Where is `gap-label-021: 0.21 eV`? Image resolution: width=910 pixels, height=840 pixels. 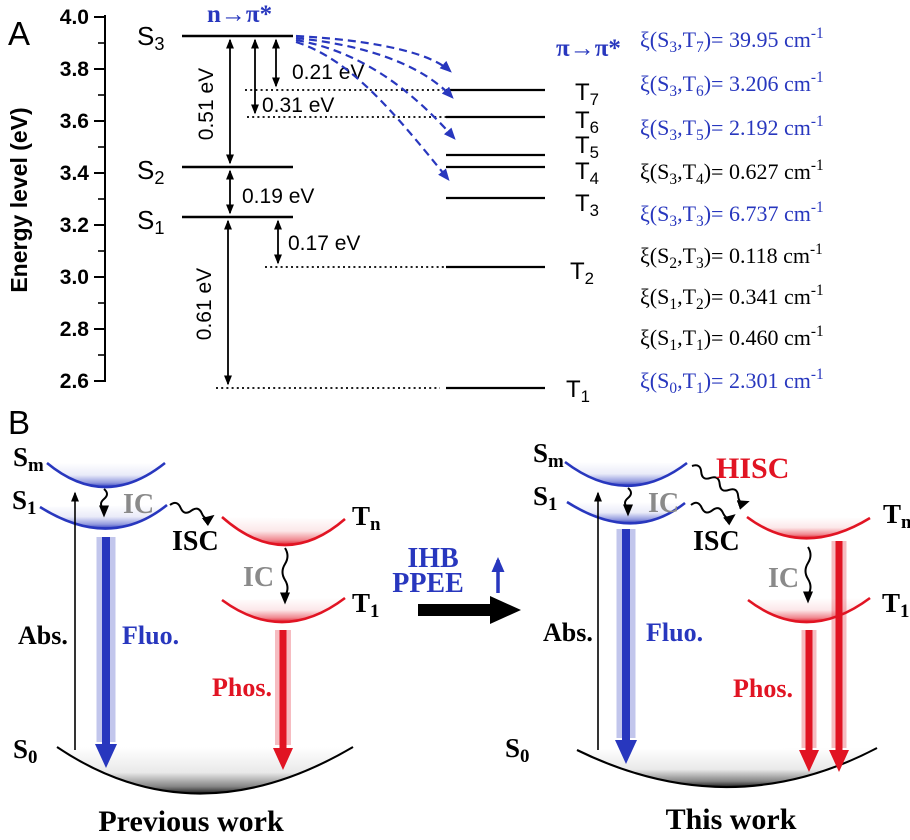 gap-label-021: 0.21 eV is located at coordinates (328, 72).